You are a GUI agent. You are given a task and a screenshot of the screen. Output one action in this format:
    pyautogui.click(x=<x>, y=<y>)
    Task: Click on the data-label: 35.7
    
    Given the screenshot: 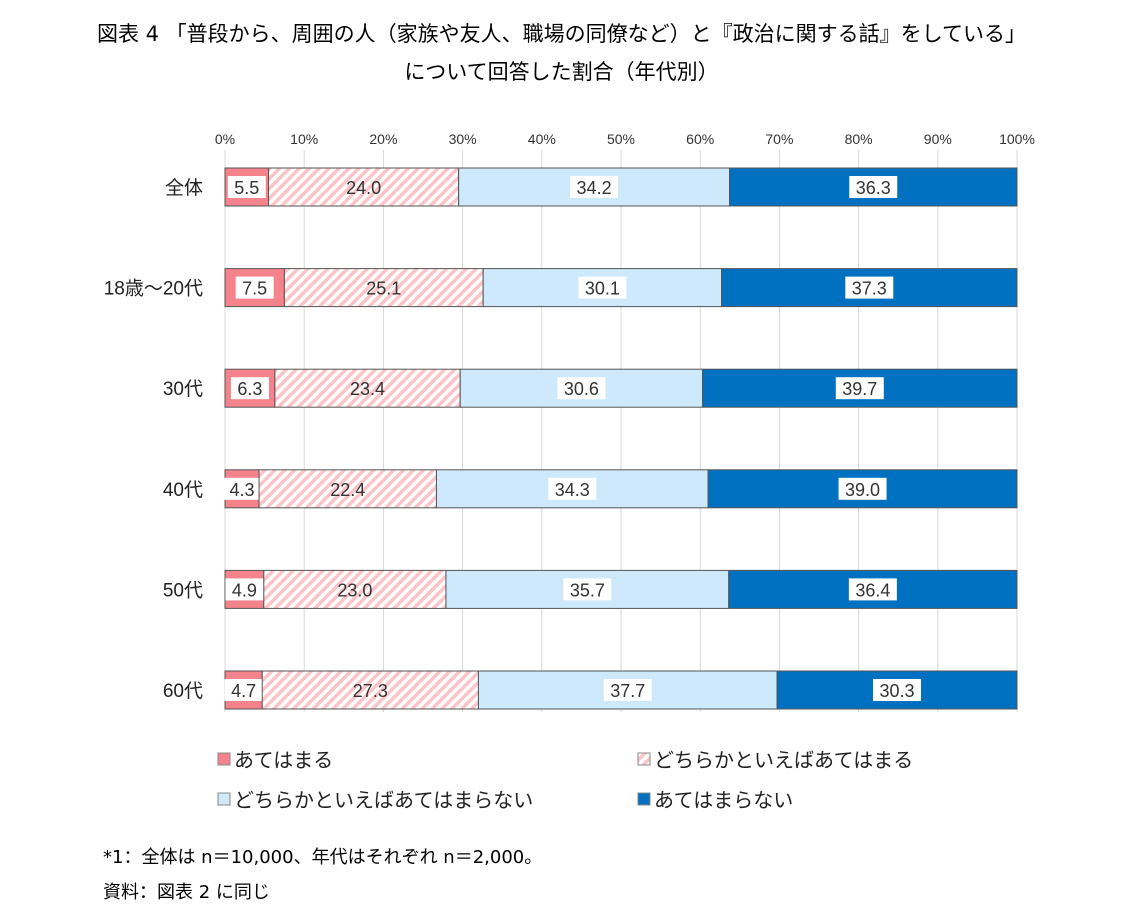 What is the action you would take?
    pyautogui.click(x=587, y=590)
    